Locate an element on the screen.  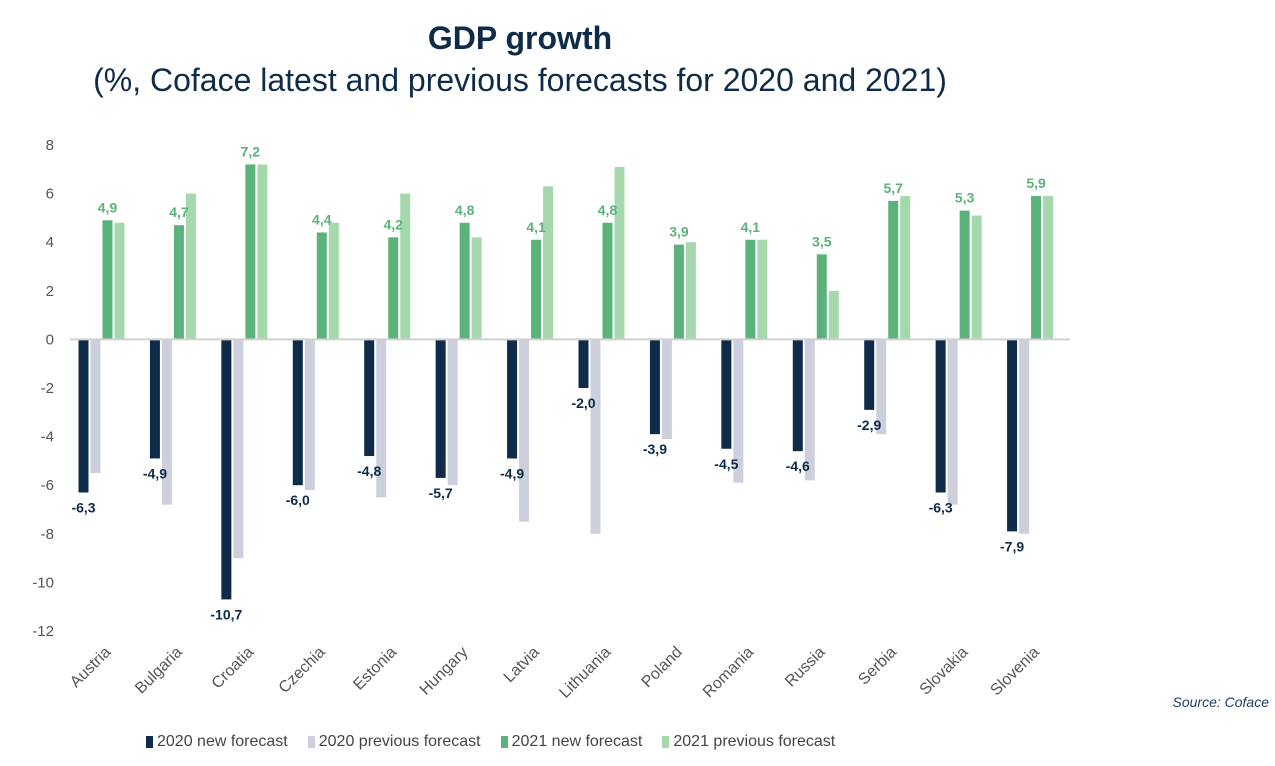
data-label-2020-new: -6,0 is located at coordinates (298, 500).